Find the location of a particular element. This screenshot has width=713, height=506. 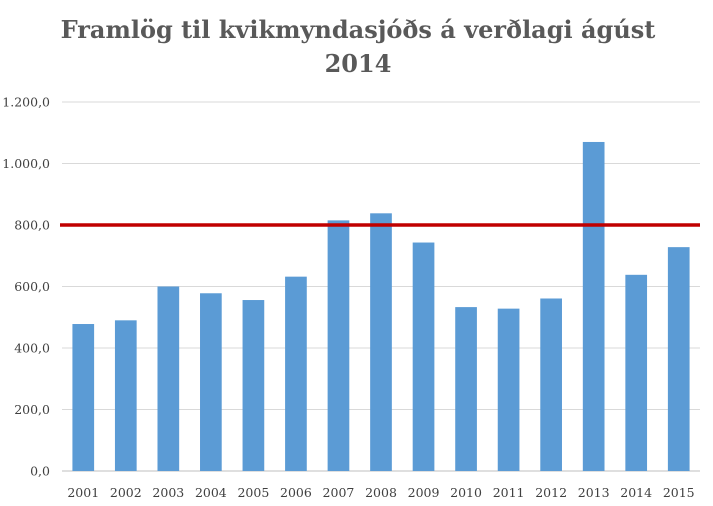

bar-2014 is located at coordinates (636, 372).